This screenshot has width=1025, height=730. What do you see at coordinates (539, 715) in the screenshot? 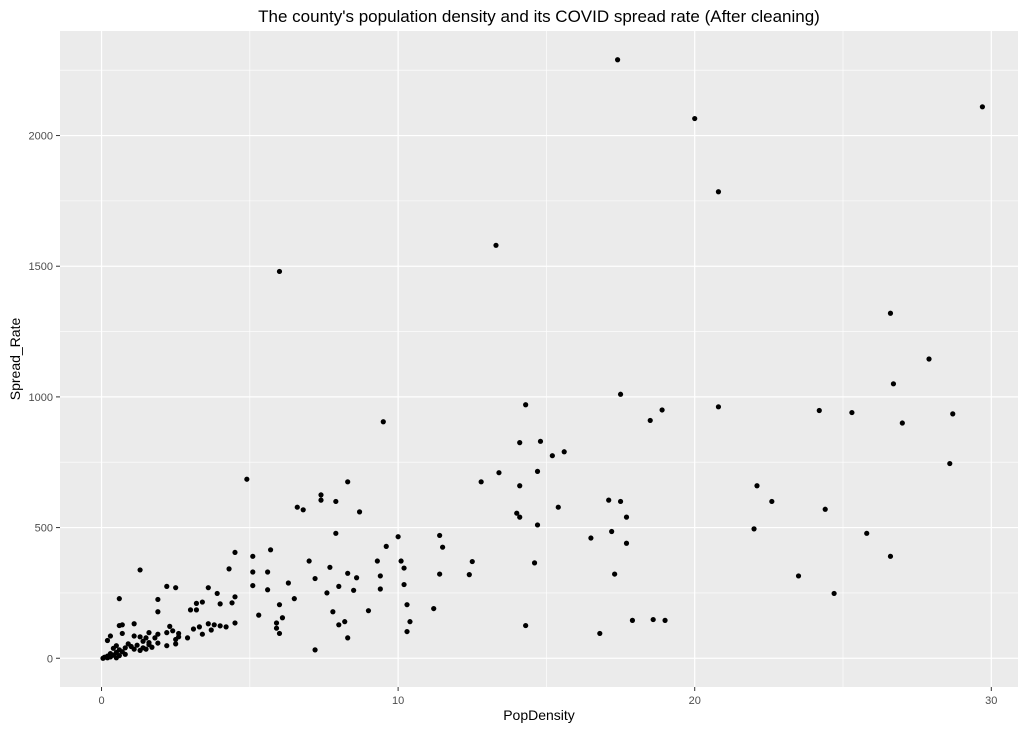
I see `x-axis-title: PopDensity` at bounding box center [539, 715].